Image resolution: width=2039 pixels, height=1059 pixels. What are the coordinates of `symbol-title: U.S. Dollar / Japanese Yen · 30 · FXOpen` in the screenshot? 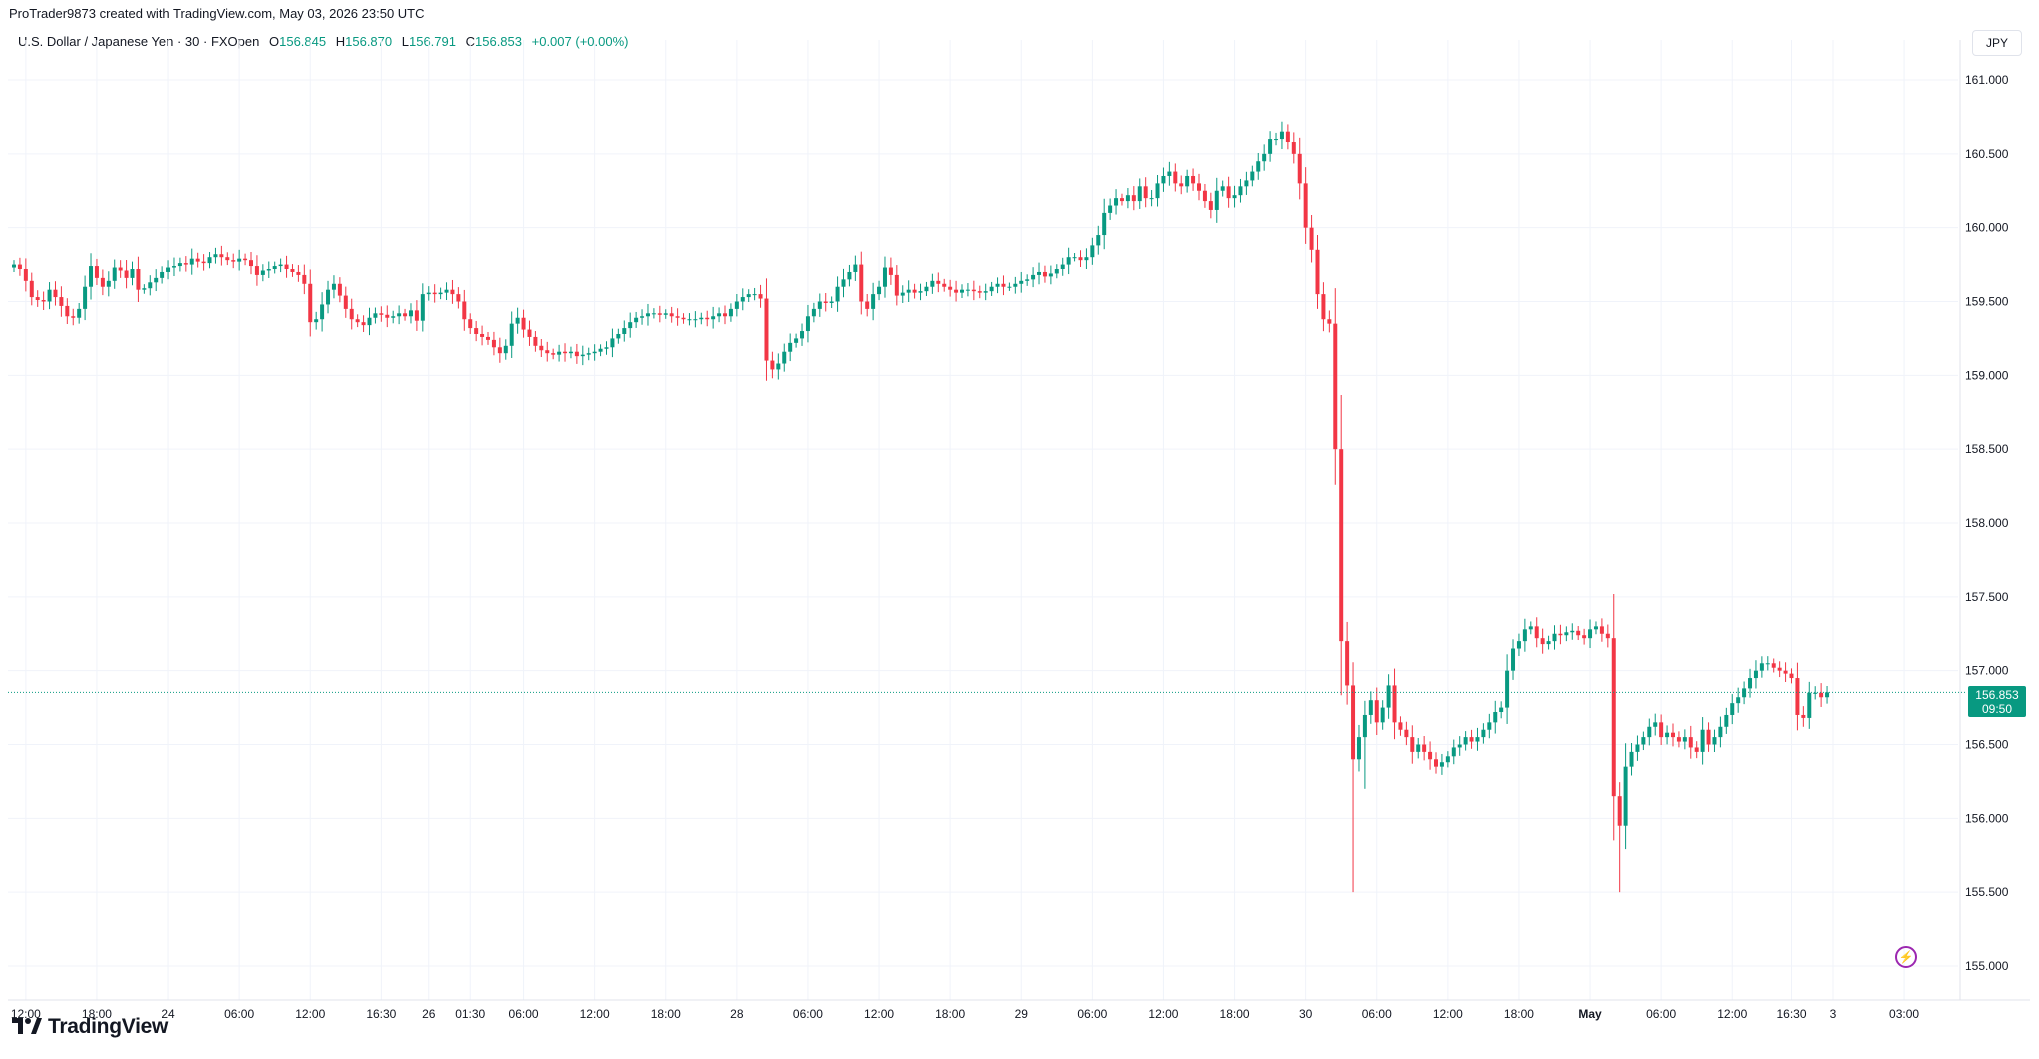 It's located at (139, 41).